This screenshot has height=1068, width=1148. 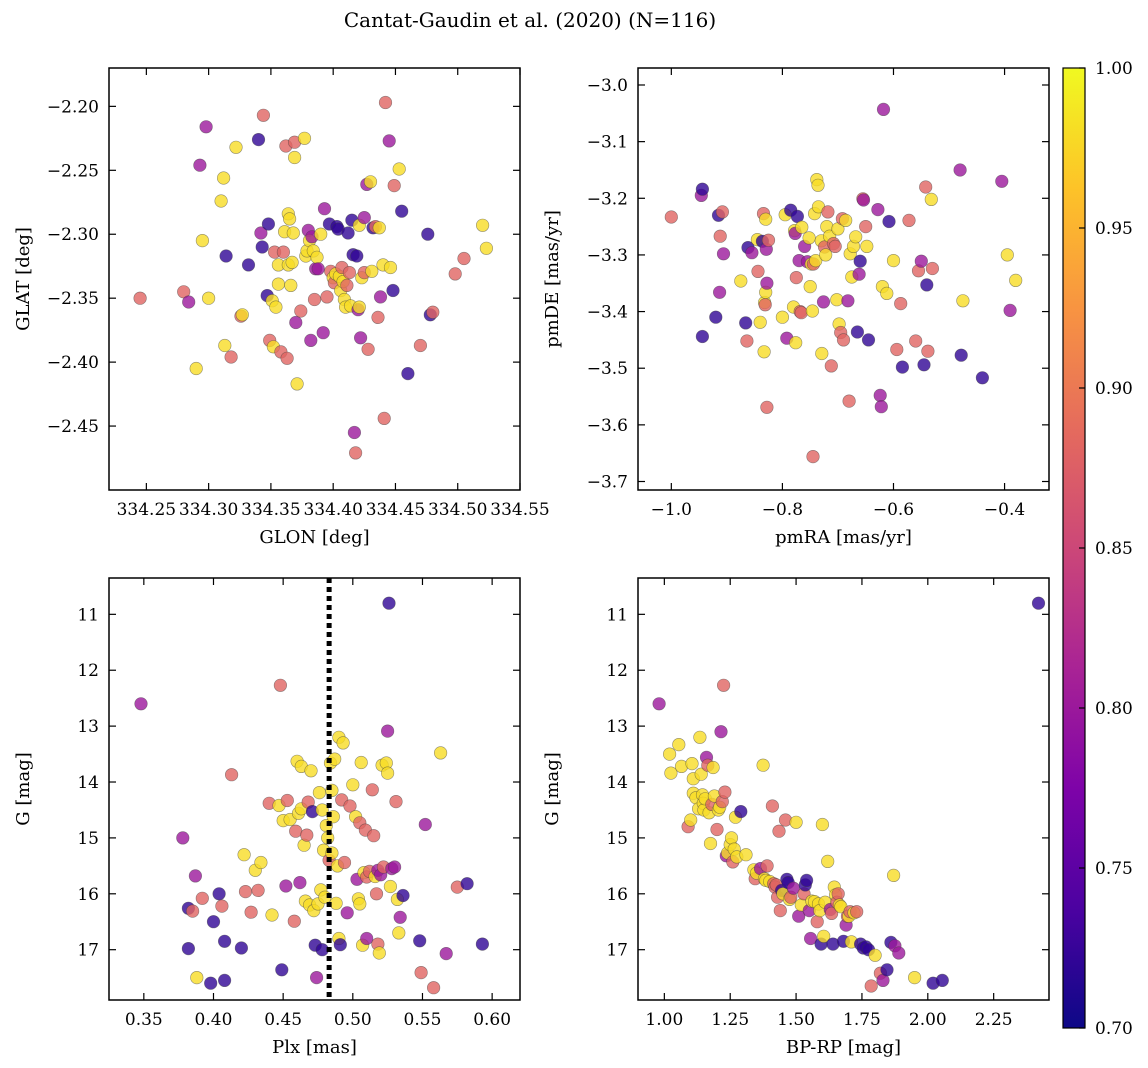 I want to click on x-tick-label: 0.45, so click(x=283, y=1020).